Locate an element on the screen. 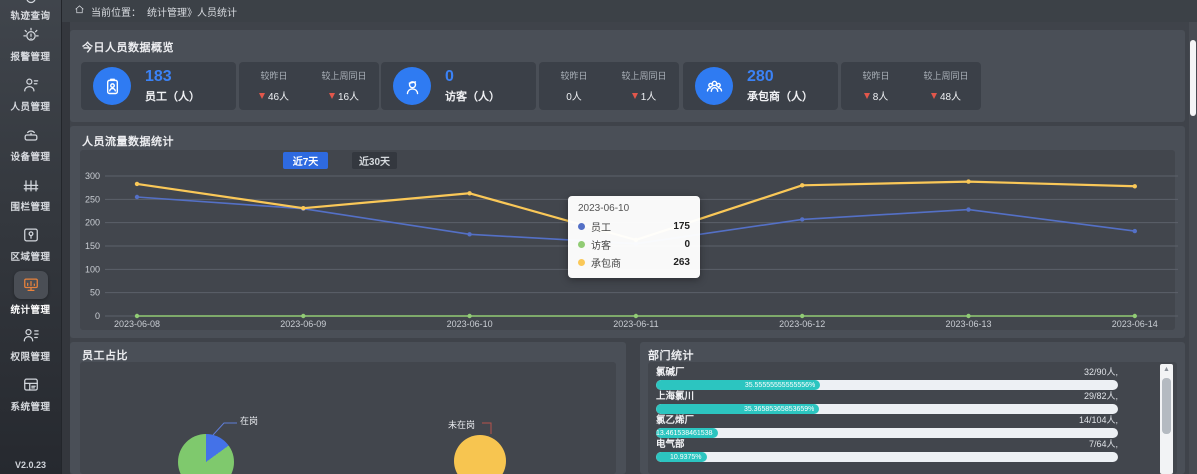  svg-text: 2023-06-13 is located at coordinates (968, 324).